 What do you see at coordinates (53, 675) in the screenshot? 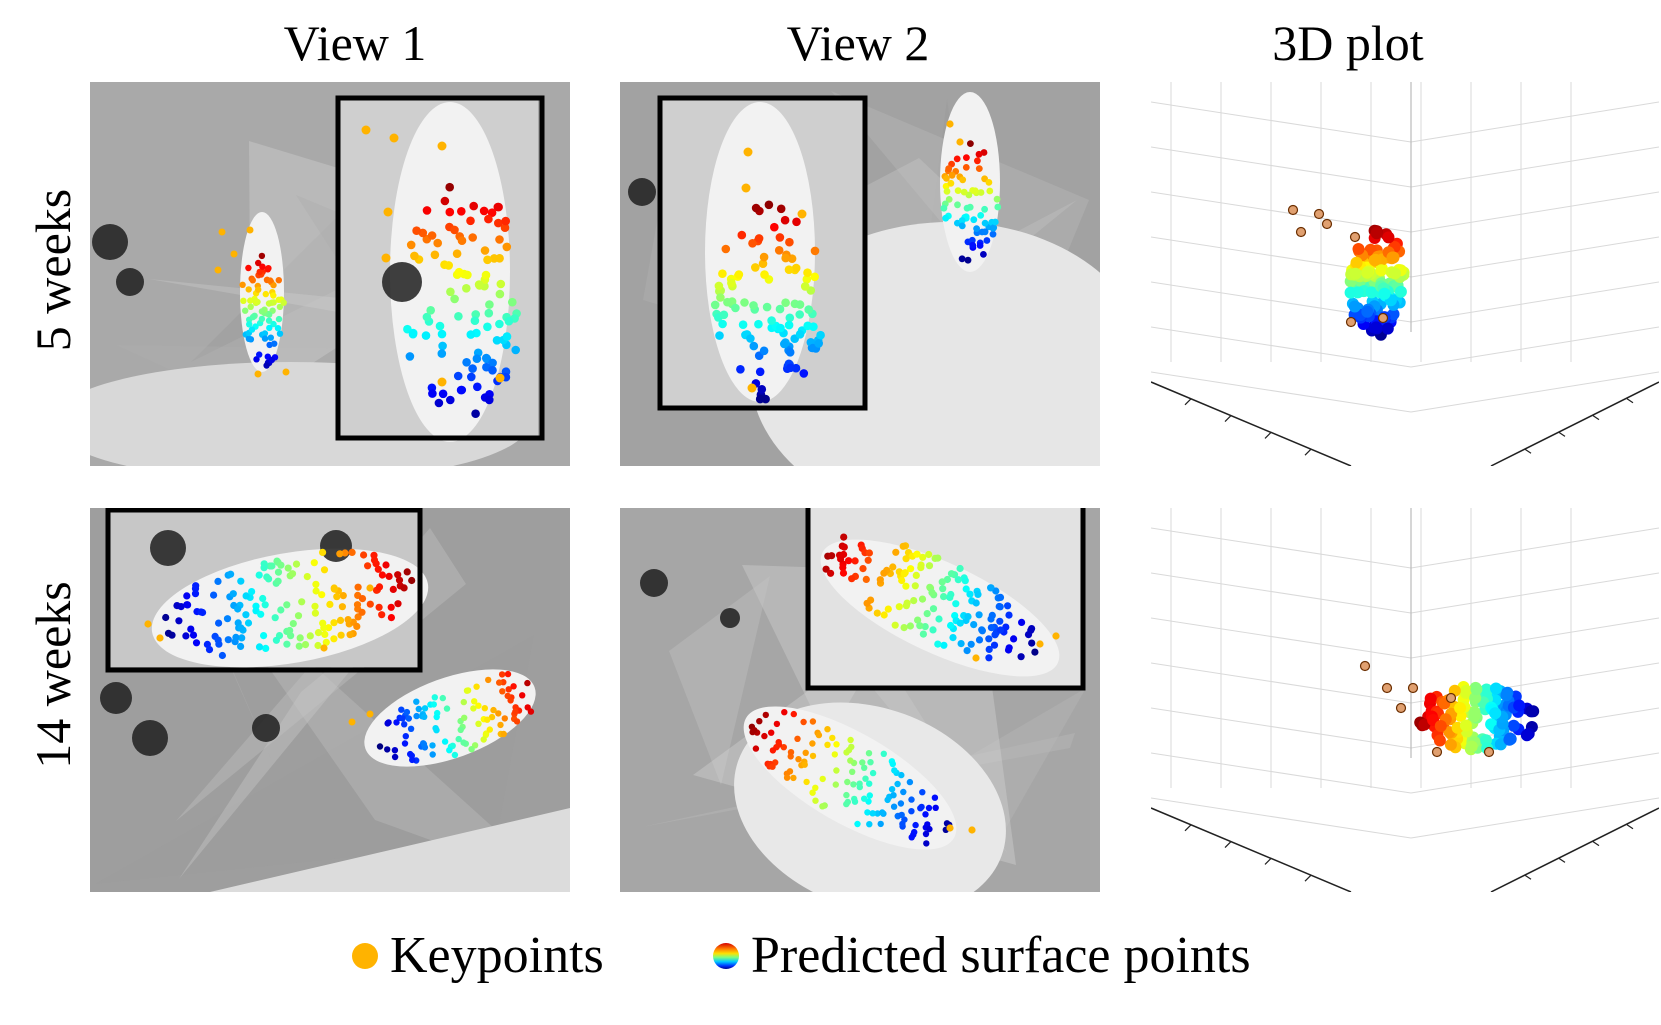
I see `row-label-14-weeks: 14 weeks` at bounding box center [53, 675].